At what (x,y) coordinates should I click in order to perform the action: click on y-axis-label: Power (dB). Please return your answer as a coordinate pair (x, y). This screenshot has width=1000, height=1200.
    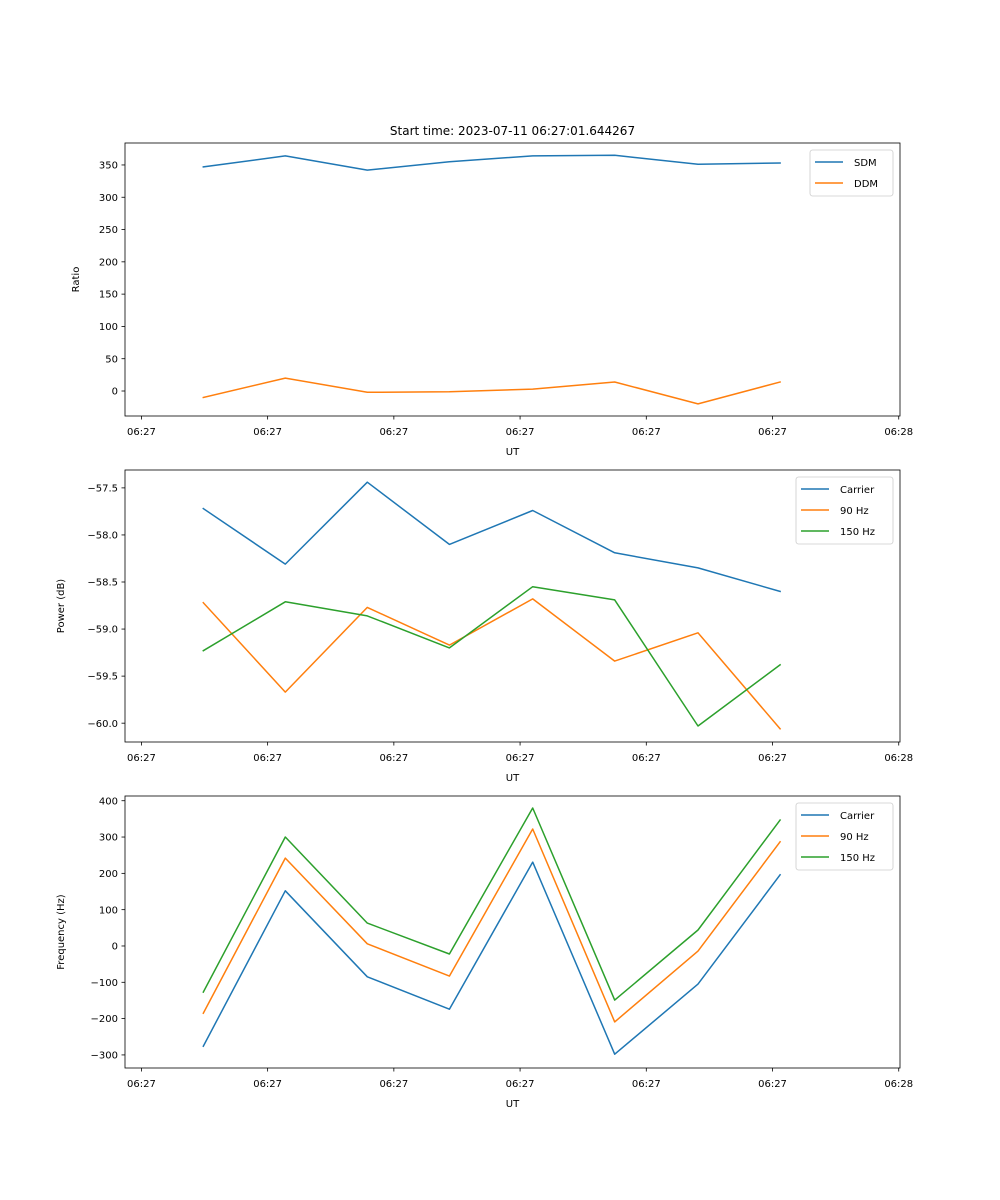
    Looking at the image, I should click on (61, 606).